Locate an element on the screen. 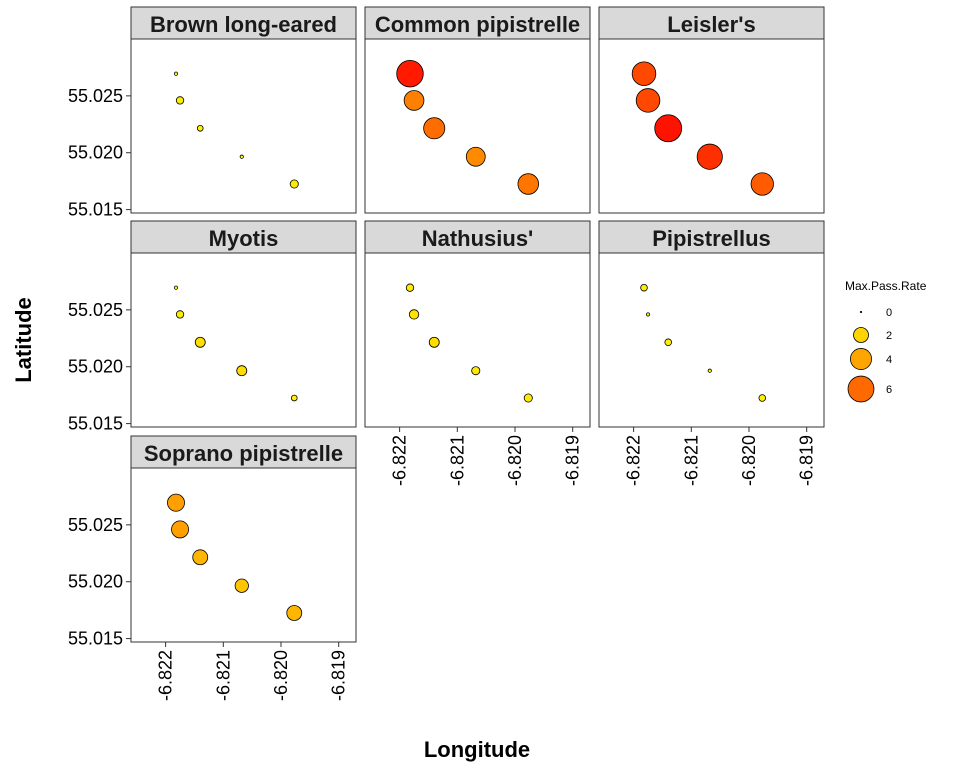 This screenshot has height=768, width=960. legend-entries: 0 2 4 6 is located at coordinates (869, 355).